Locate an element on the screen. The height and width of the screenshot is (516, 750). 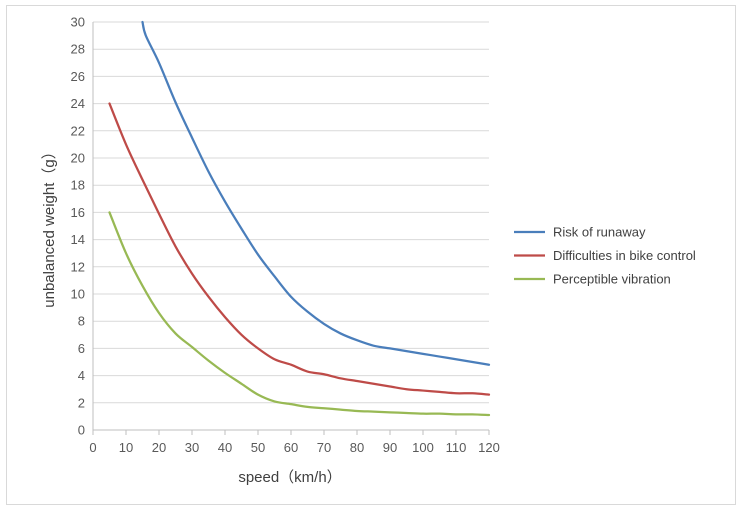
x-axis-ticks: 0 10 20 30 40 50 60 70 80 90 100 110 120 is located at coordinates (294, 442).